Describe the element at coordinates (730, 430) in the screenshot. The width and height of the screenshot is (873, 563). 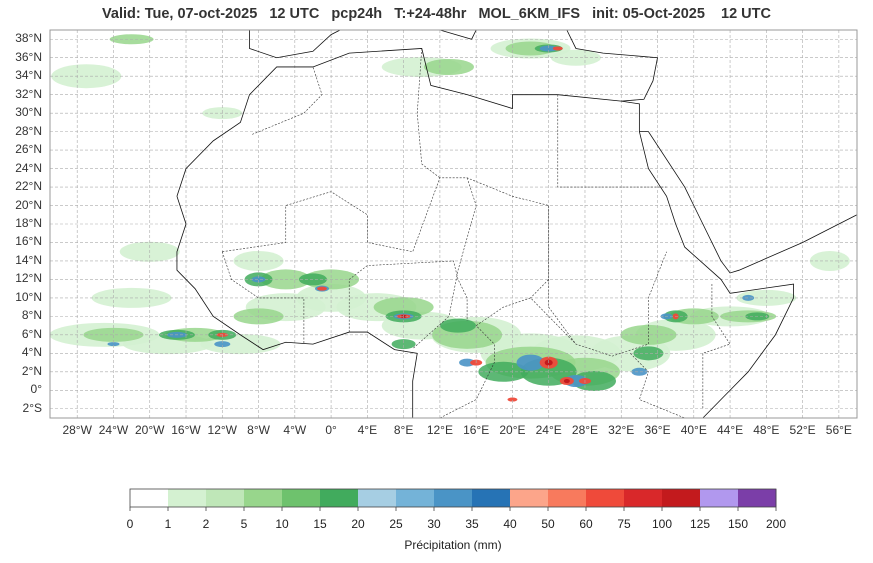
I see `lon-label: 44°E` at that location.